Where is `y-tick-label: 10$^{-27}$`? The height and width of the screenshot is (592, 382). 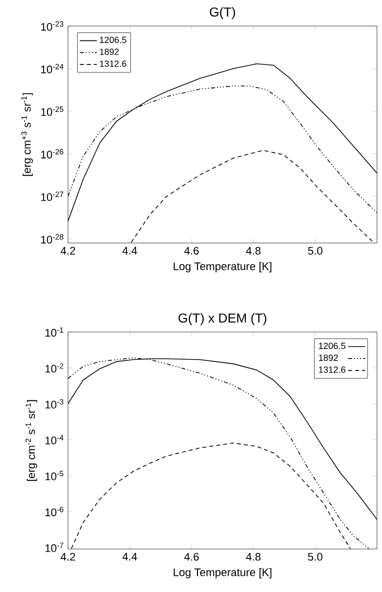
y-tick-label: 10$^{-27}$ is located at coordinates (52, 197).